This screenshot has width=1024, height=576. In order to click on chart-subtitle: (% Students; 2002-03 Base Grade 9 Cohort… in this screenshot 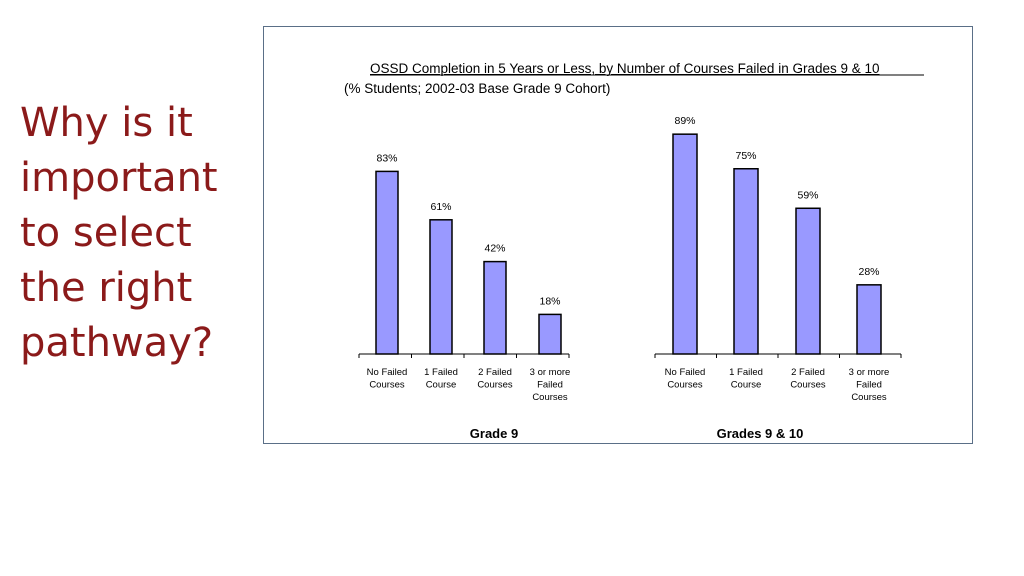, I will do `click(477, 88)`.